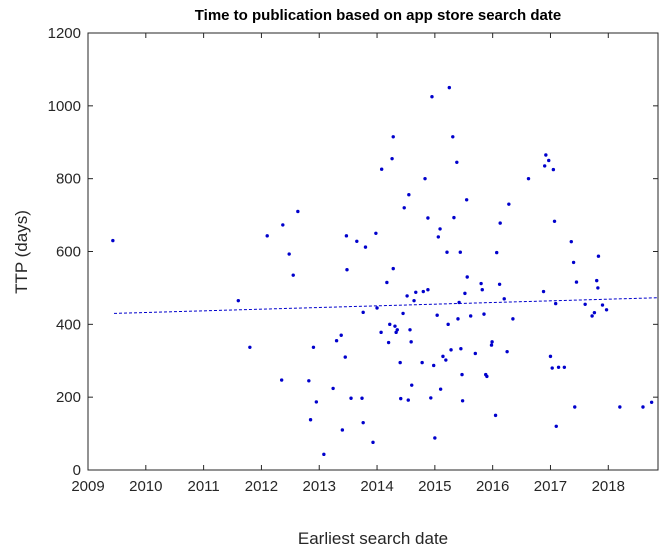 This screenshot has width=664, height=551. I want to click on x-tick-label: 2011, so click(203, 486).